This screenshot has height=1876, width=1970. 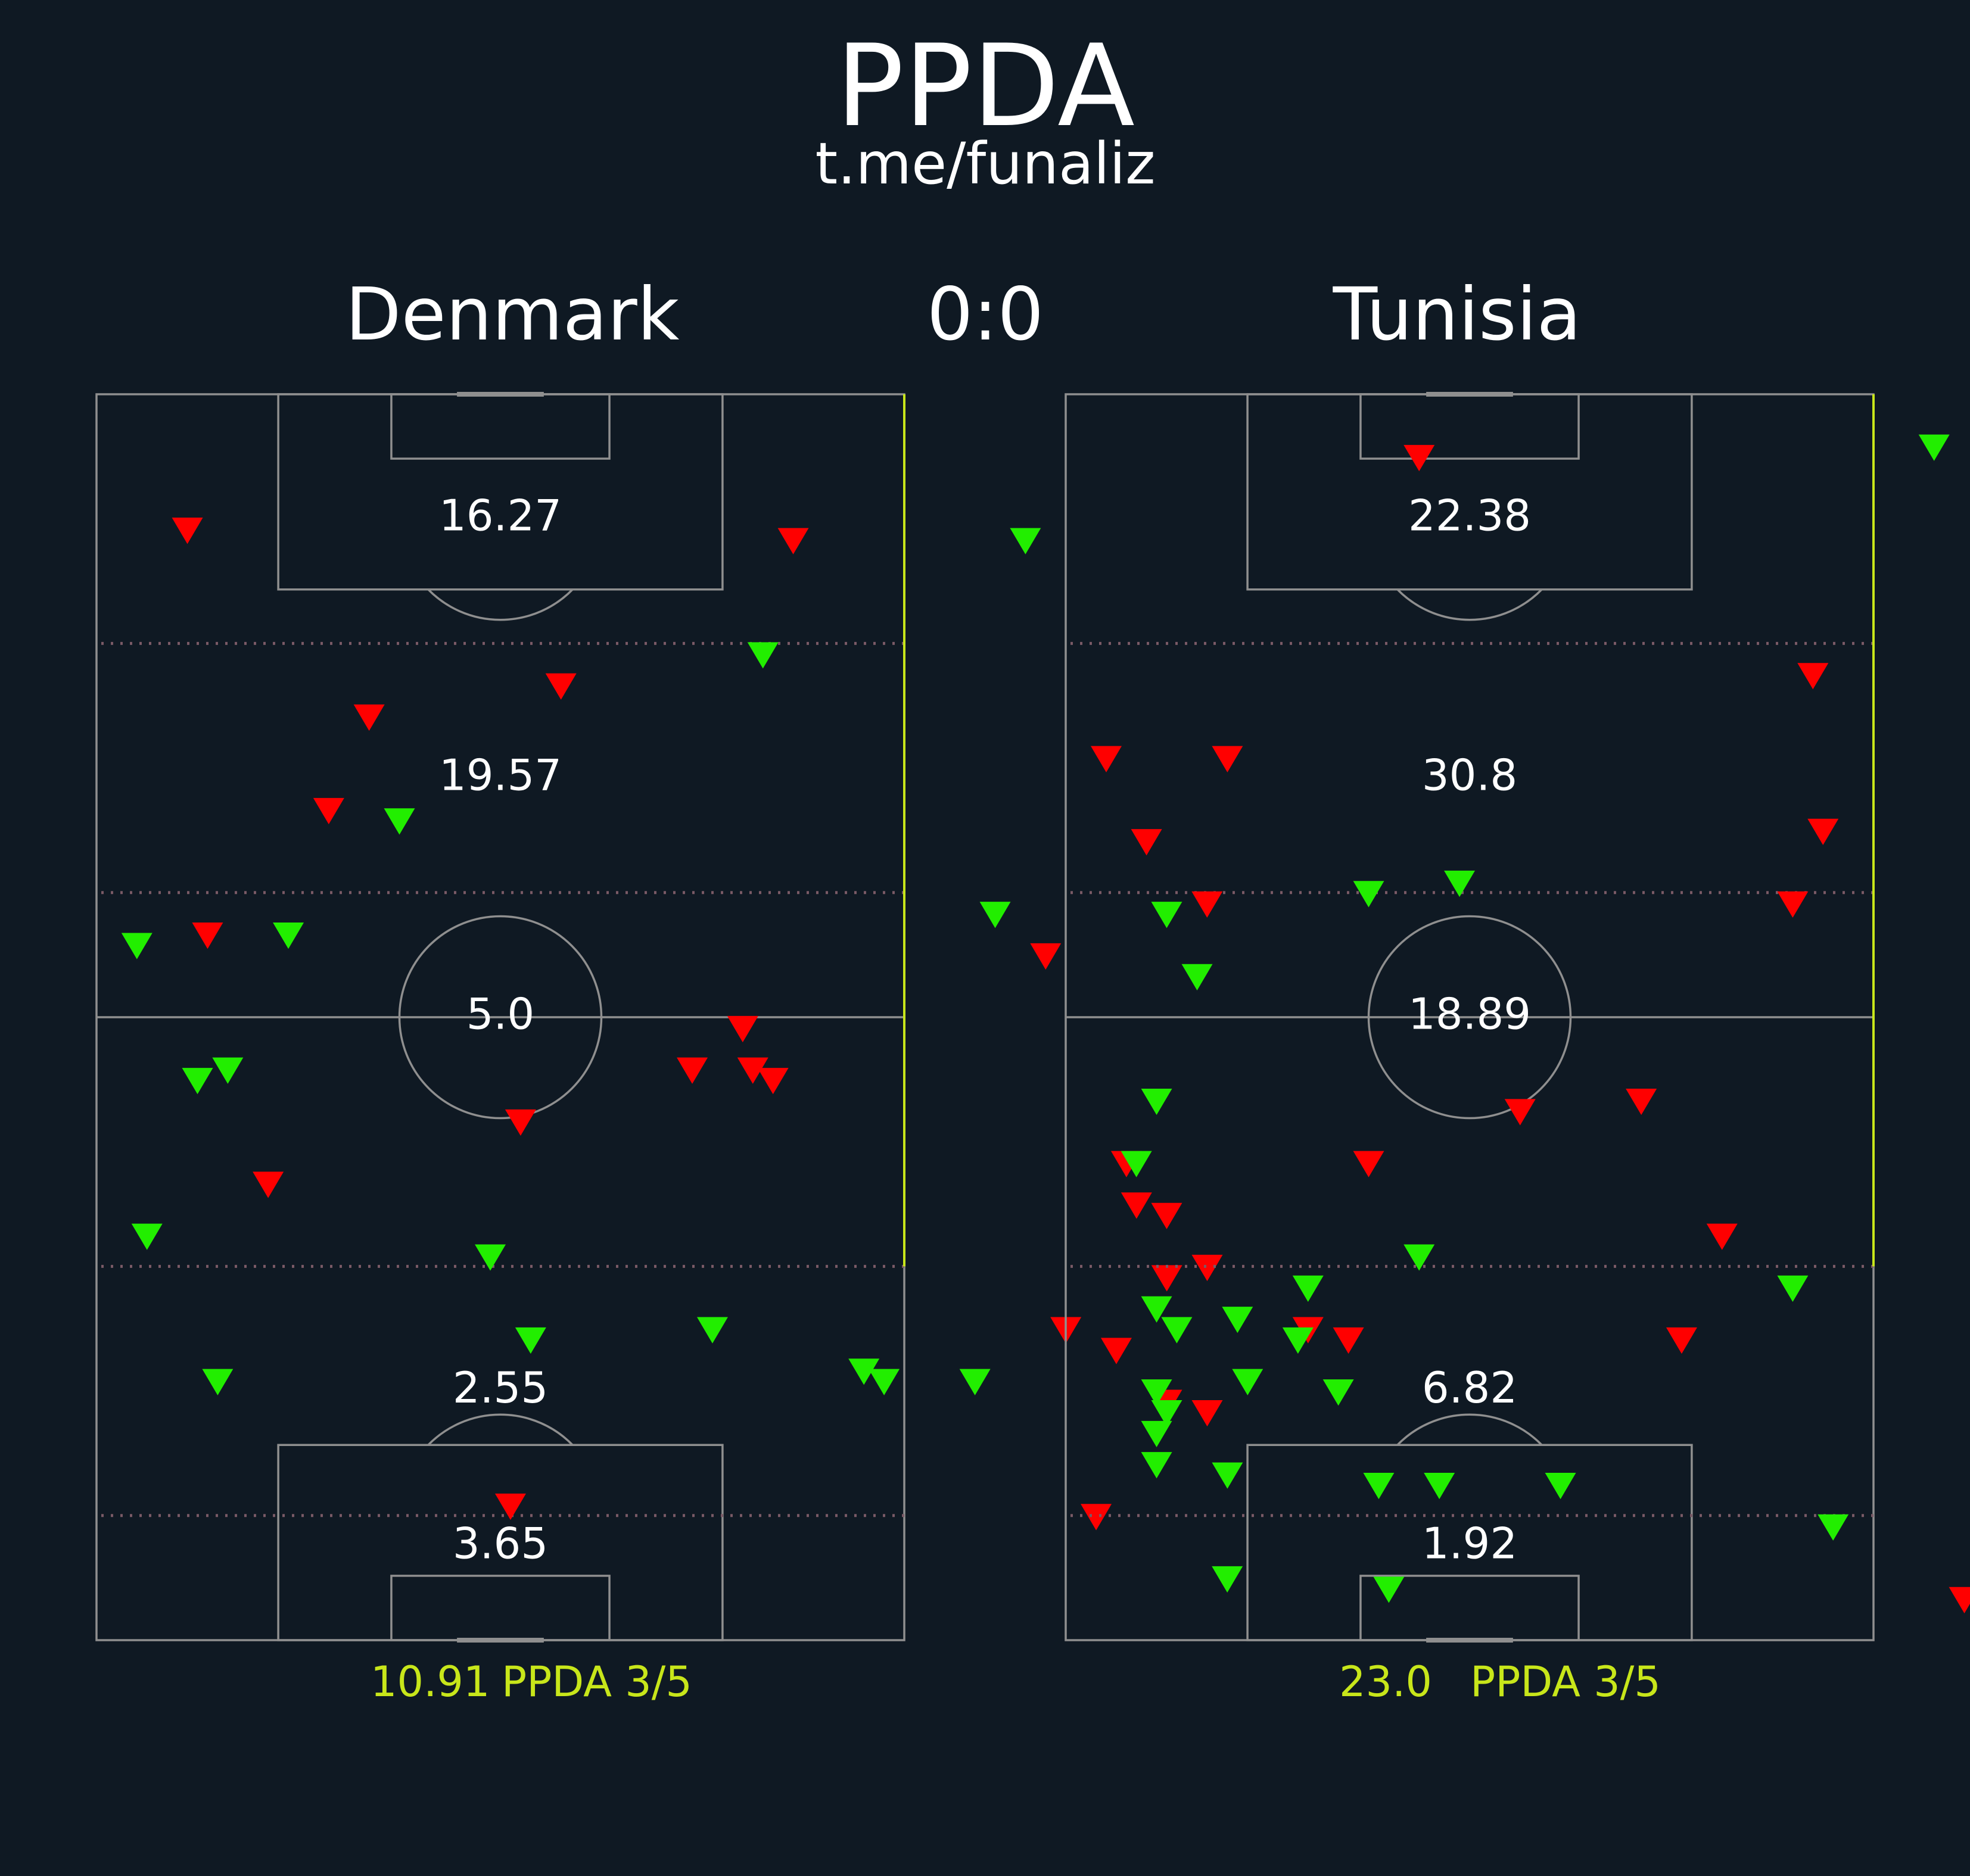 What do you see at coordinates (500, 775) in the screenshot?
I see `denmark-zone-value: 19.57` at bounding box center [500, 775].